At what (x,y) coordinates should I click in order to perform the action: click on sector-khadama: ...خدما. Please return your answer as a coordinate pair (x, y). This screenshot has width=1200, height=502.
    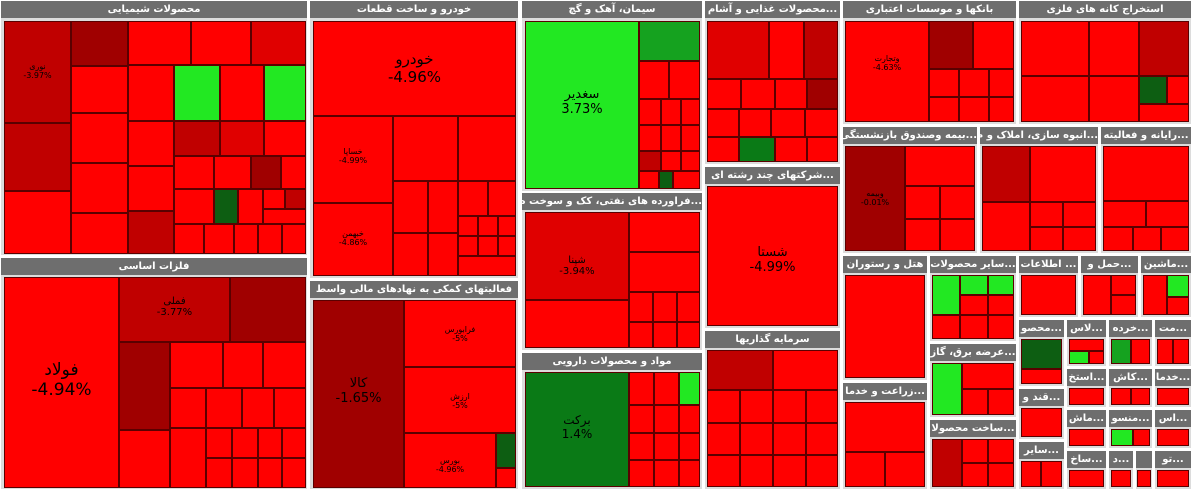
    Looking at the image, I should click on (1173, 388).